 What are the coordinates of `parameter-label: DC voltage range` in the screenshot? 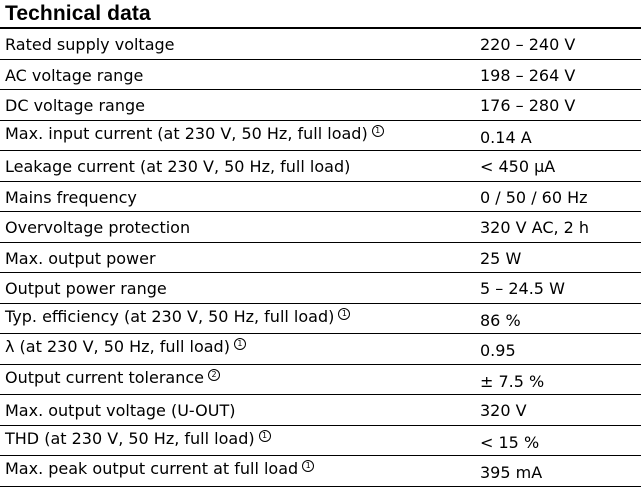 It's located at (75, 105).